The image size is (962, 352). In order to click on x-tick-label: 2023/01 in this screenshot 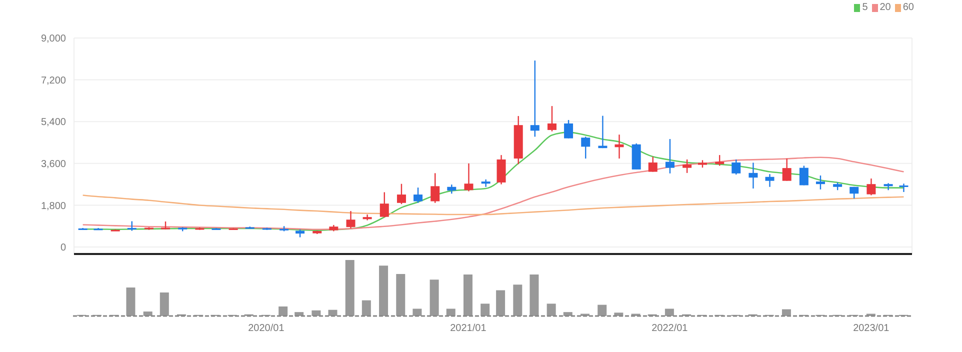, I will do `click(871, 328)`.